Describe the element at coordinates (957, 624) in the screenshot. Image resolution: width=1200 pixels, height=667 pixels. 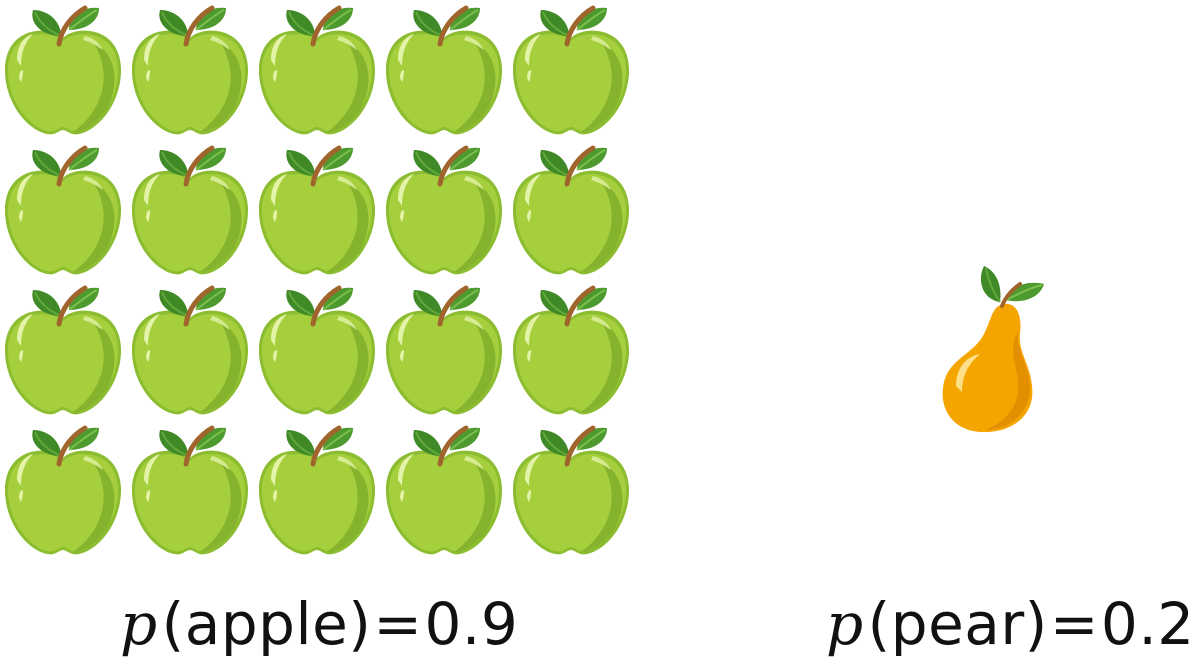
I see `pear-word: pear` at that location.